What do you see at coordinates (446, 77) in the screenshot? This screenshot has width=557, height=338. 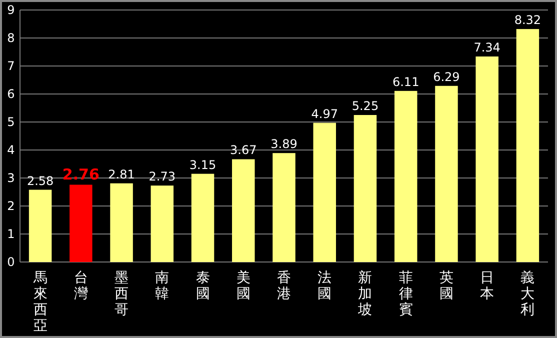 I see `data-label: 6.29` at bounding box center [446, 77].